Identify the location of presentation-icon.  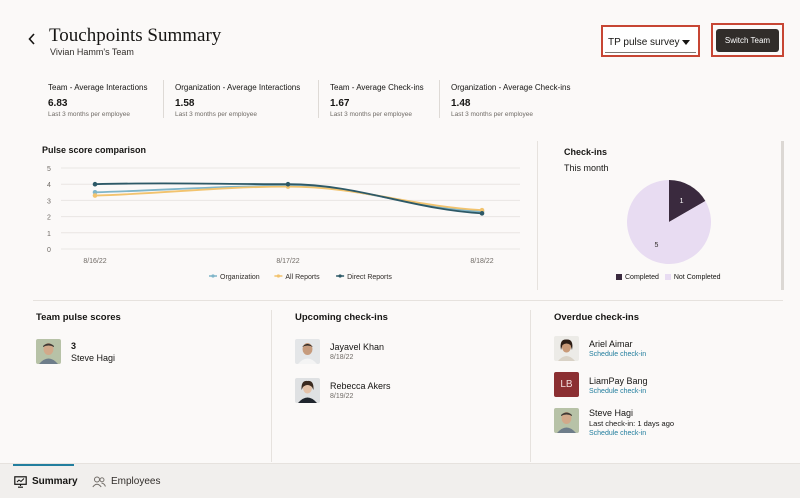
(20, 481).